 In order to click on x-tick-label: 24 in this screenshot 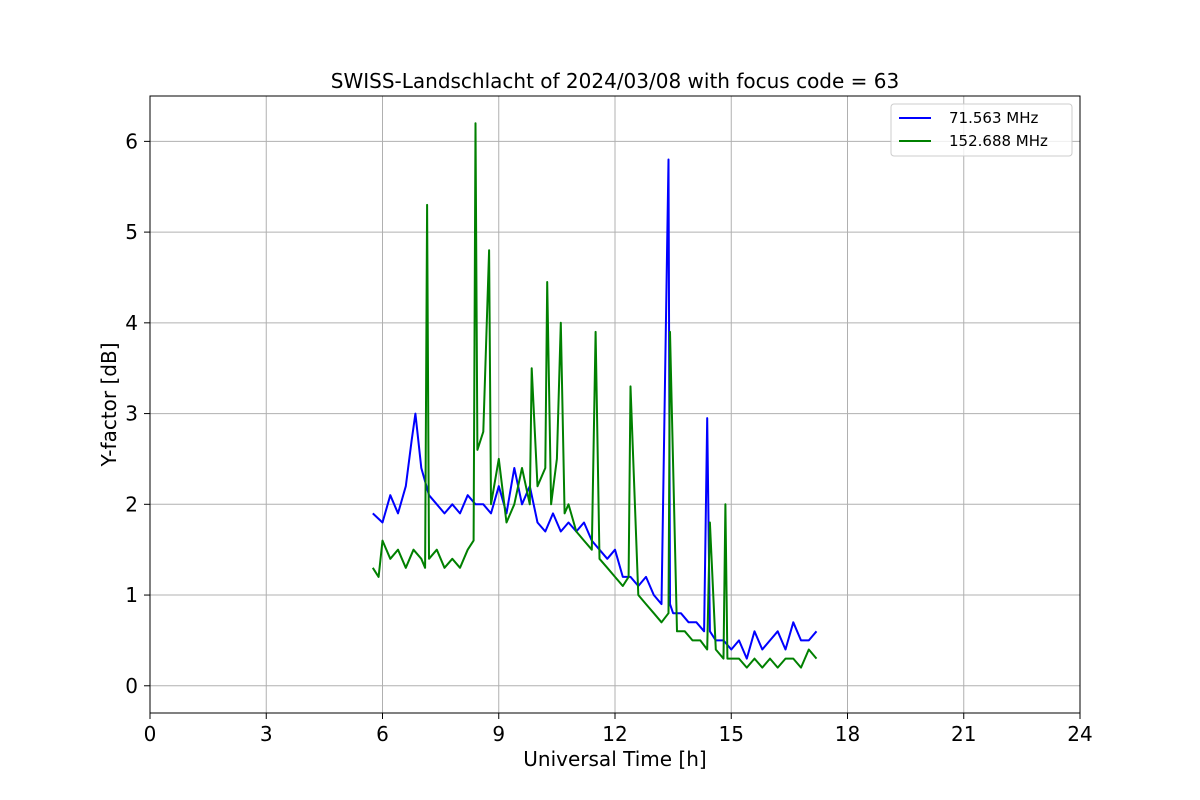, I will do `click(1079, 734)`.